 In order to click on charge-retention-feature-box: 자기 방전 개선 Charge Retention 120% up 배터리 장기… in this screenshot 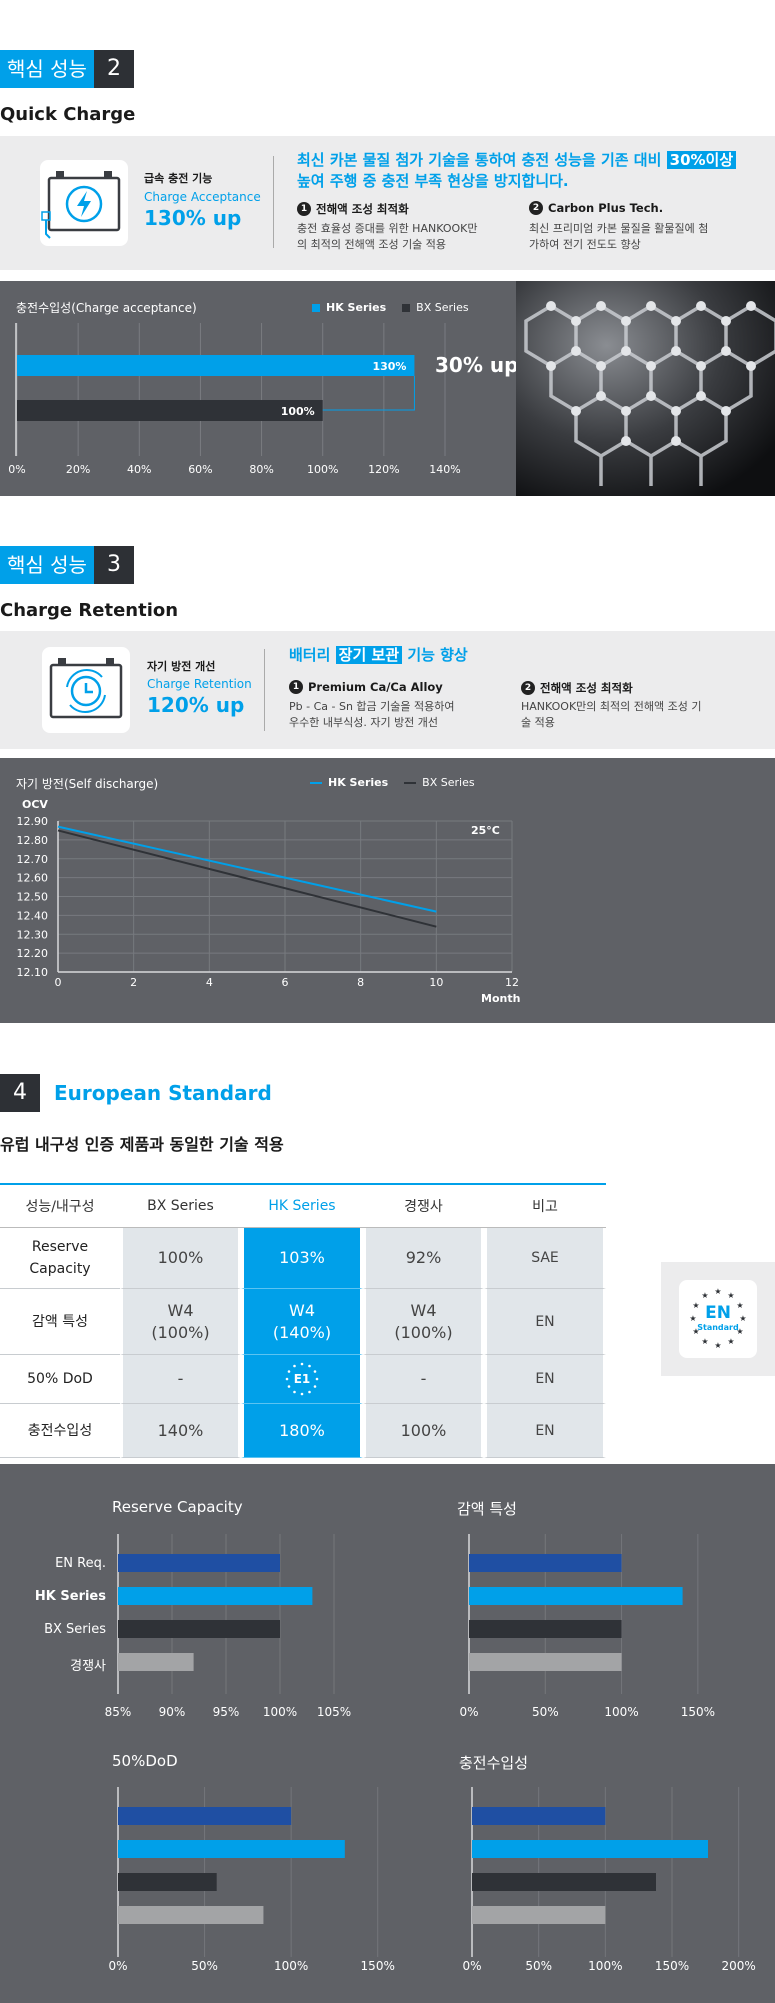, I will do `click(387, 690)`.